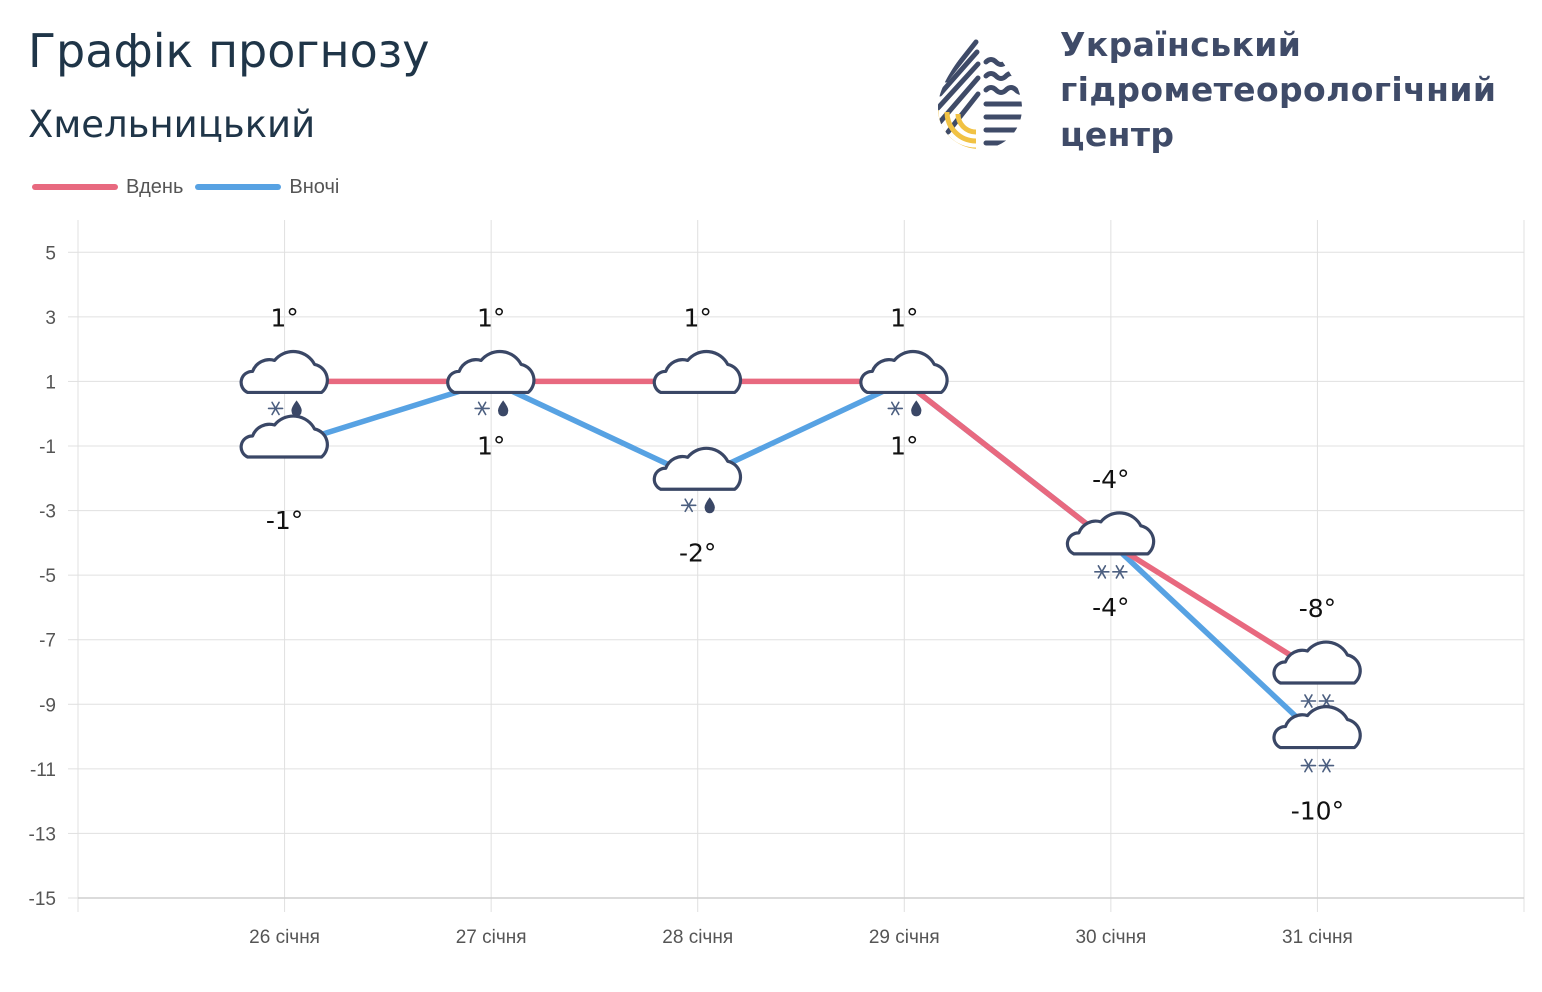 Image resolution: width=1542 pixels, height=992 pixels. What do you see at coordinates (50, 382) in the screenshot?
I see `y-tick-label: 1` at bounding box center [50, 382].